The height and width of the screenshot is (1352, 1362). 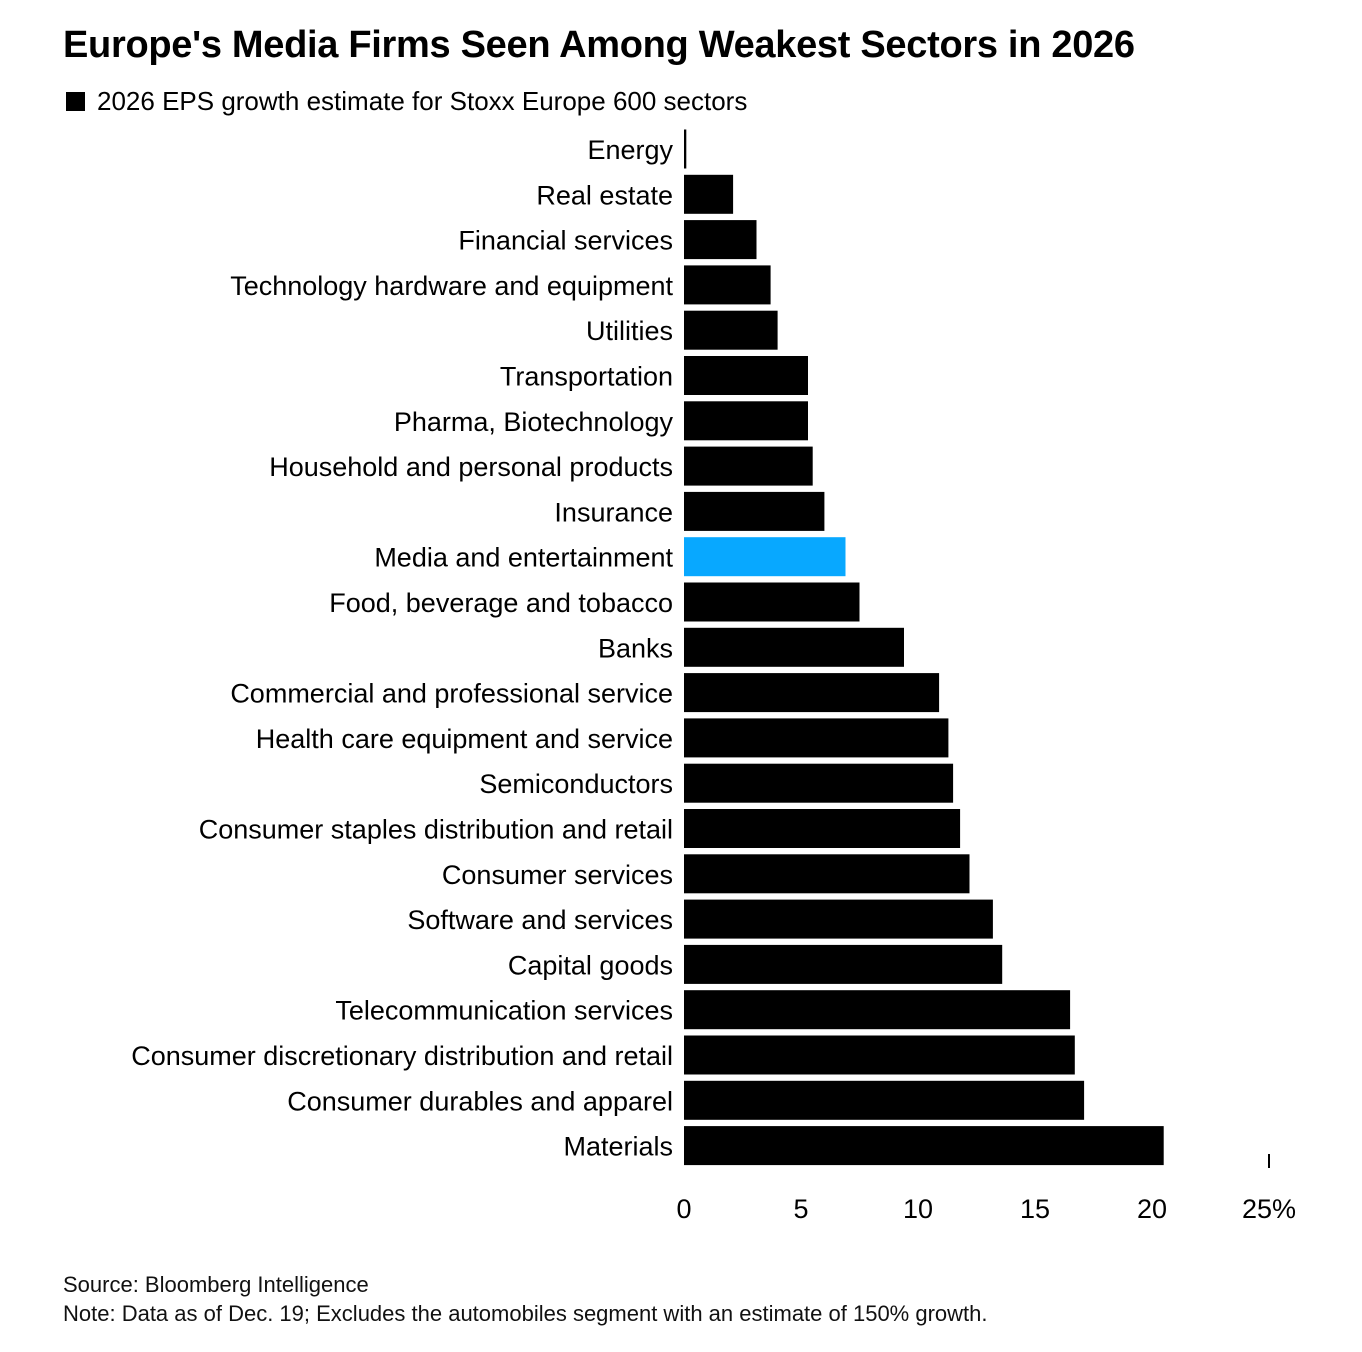 I want to click on legend-swatch, so click(x=75, y=101).